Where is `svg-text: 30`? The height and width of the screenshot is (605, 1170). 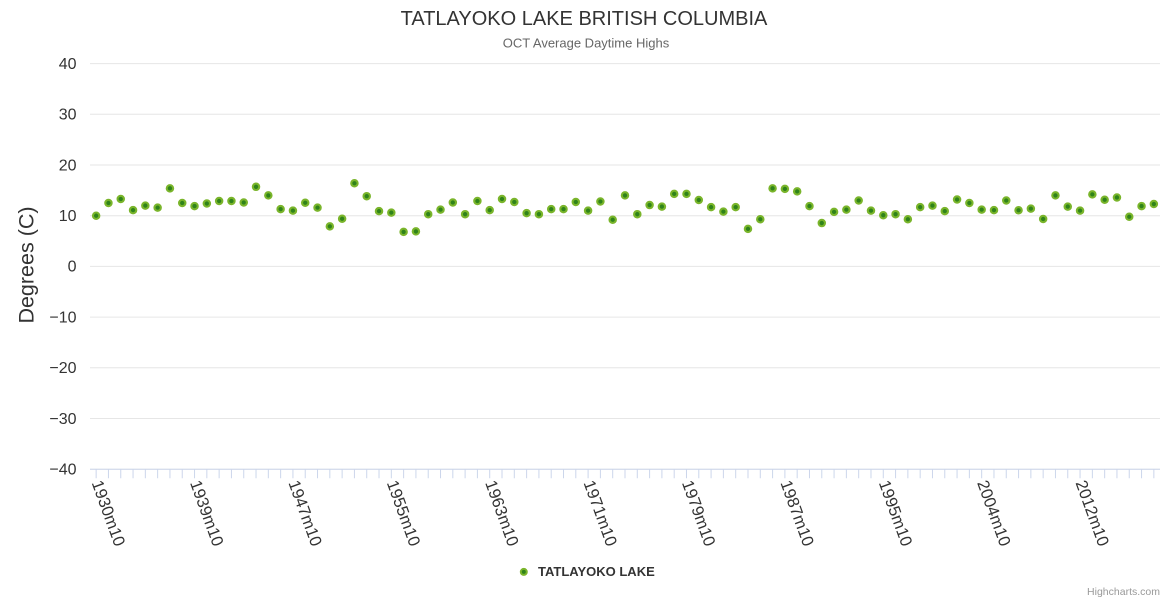
svg-text: 30 is located at coordinates (68, 115).